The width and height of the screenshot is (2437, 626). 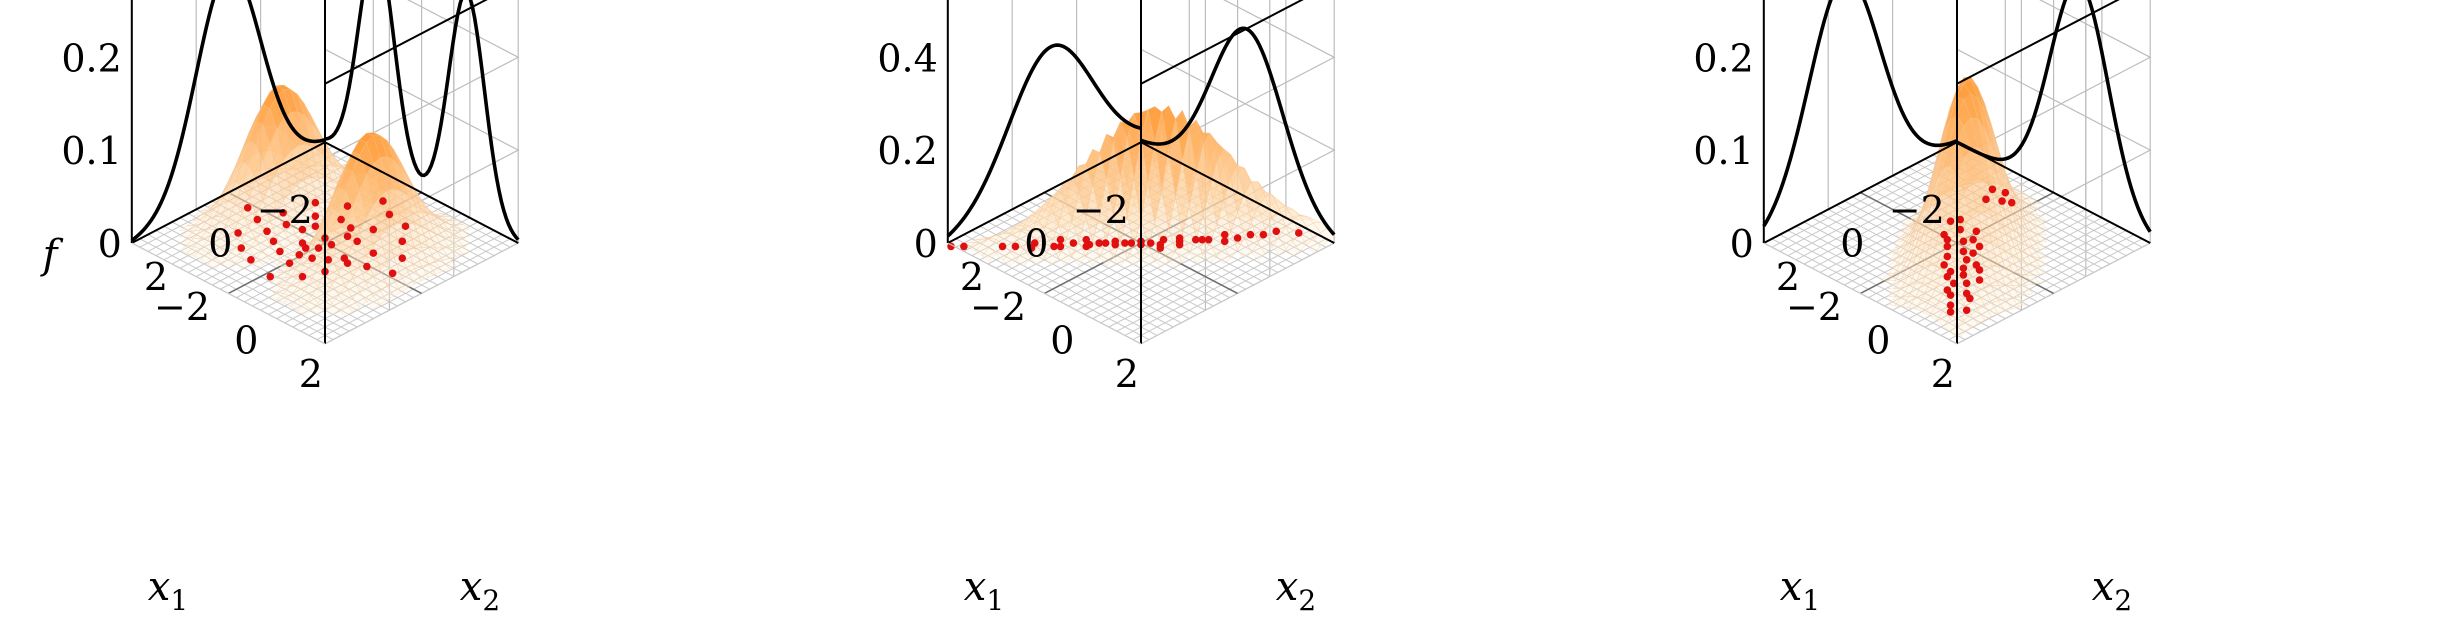 I want to click on z-tick-label: 0.1, so click(x=1723, y=151).